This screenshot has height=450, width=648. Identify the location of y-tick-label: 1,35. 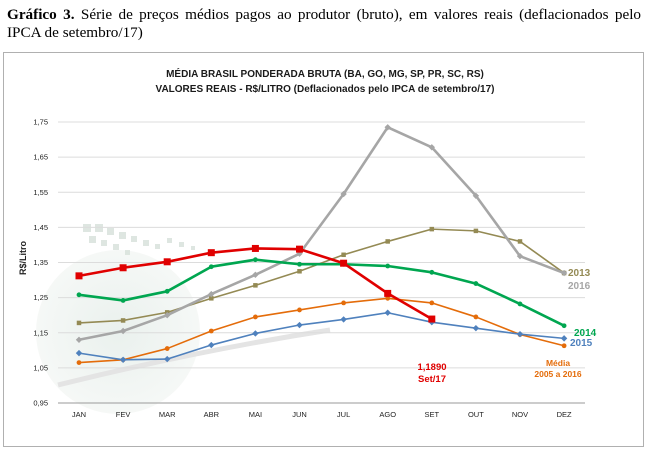
(40, 262).